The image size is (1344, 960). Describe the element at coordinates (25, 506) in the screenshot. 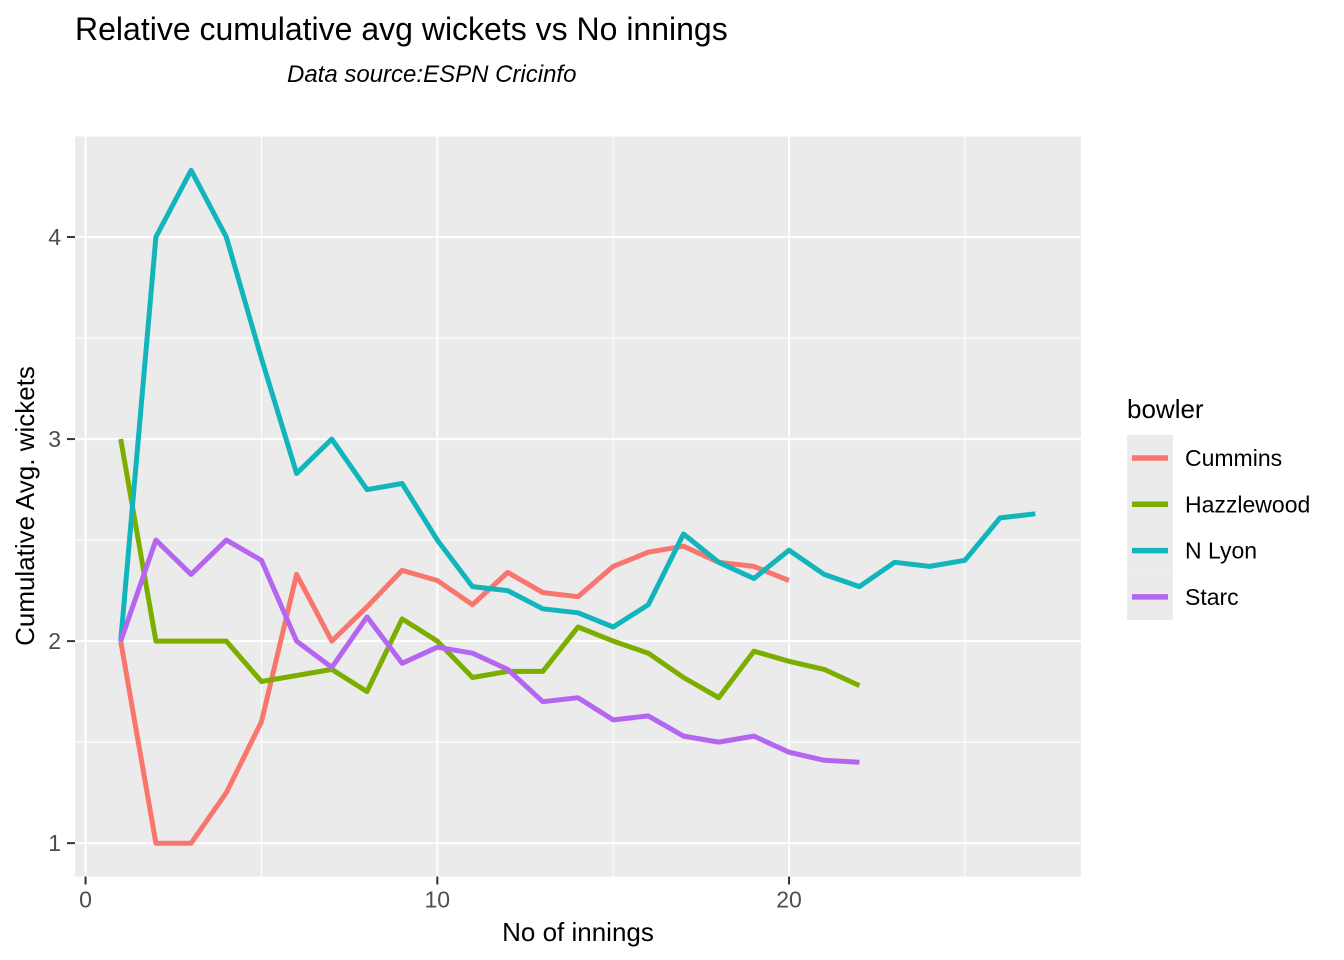

I see `y-axis-title: Cumulative Avg. wickets` at that location.